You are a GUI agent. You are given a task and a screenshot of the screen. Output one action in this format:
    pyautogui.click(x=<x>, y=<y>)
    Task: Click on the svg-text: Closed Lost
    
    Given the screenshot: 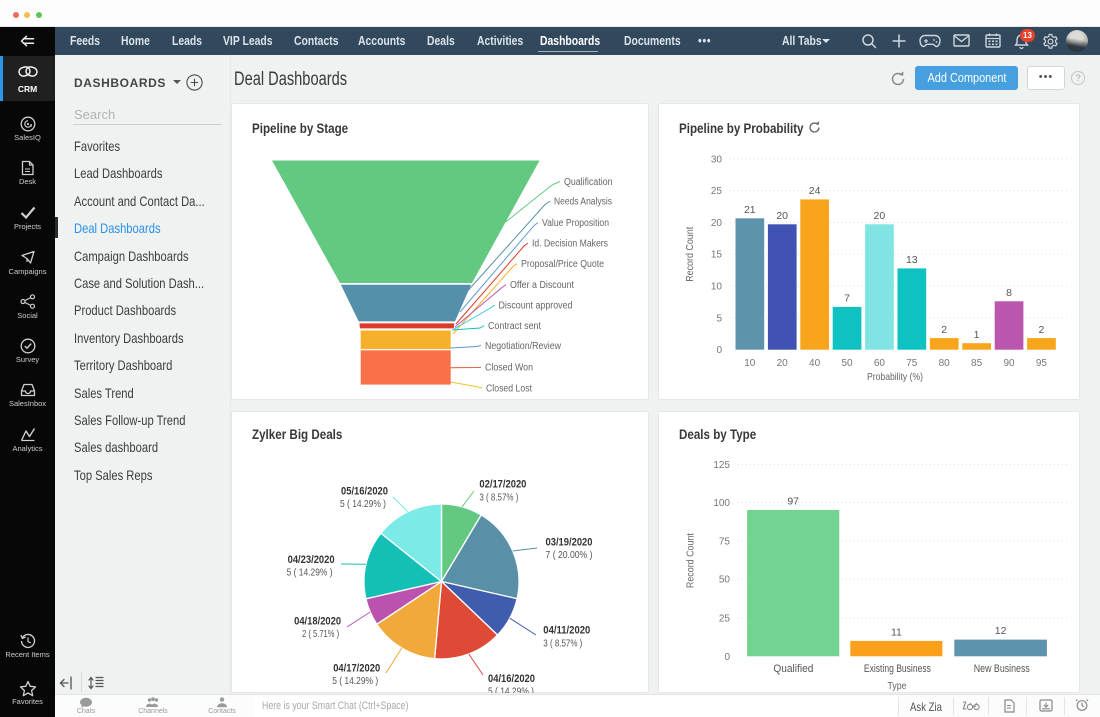 What is the action you would take?
    pyautogui.click(x=509, y=388)
    